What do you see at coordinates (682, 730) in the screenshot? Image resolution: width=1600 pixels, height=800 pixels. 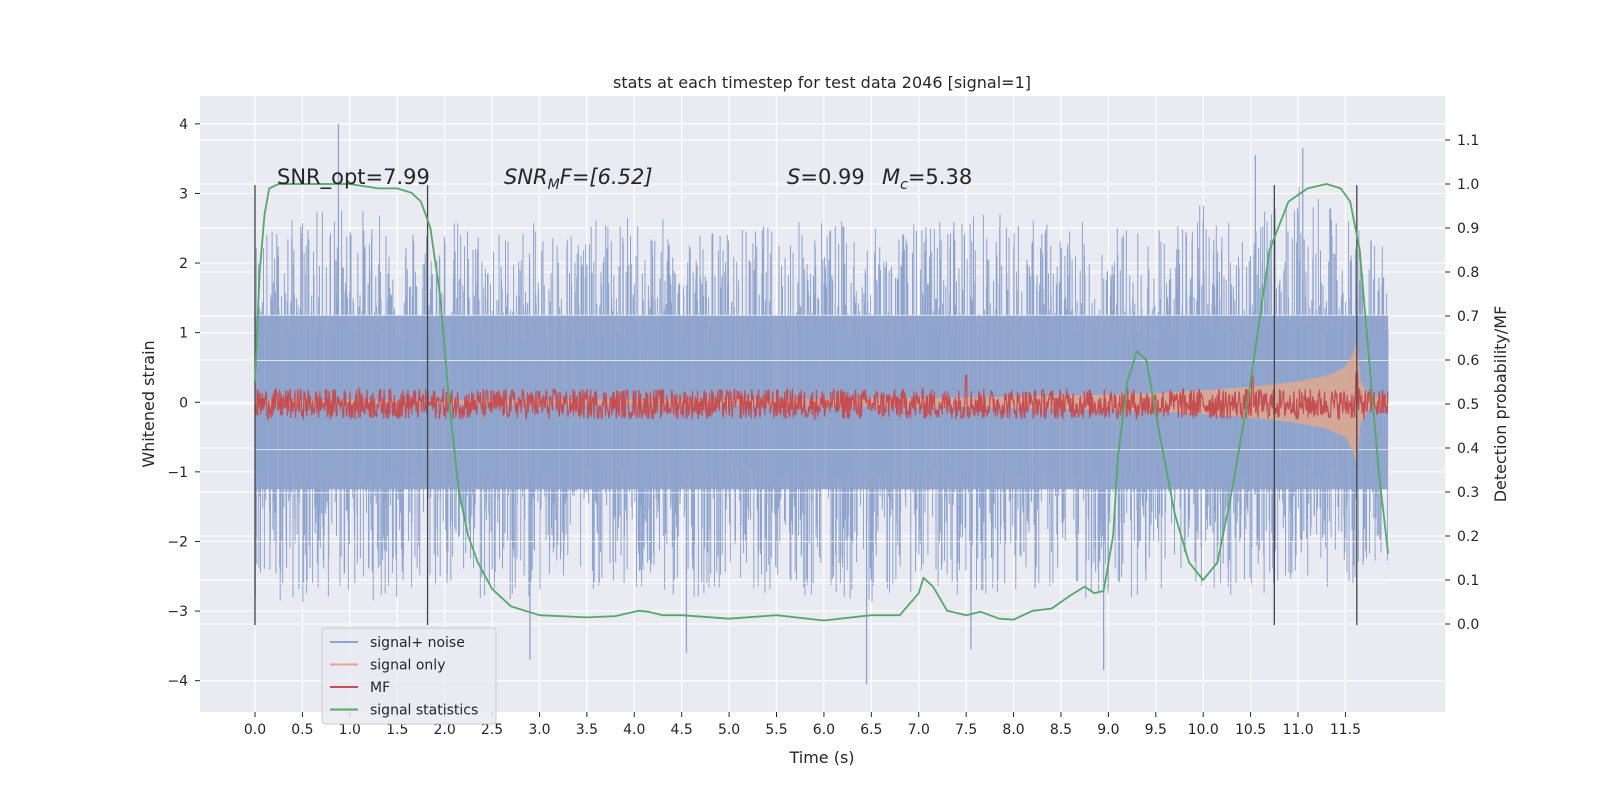 I see `x-tick-label: 4.5` at bounding box center [682, 730].